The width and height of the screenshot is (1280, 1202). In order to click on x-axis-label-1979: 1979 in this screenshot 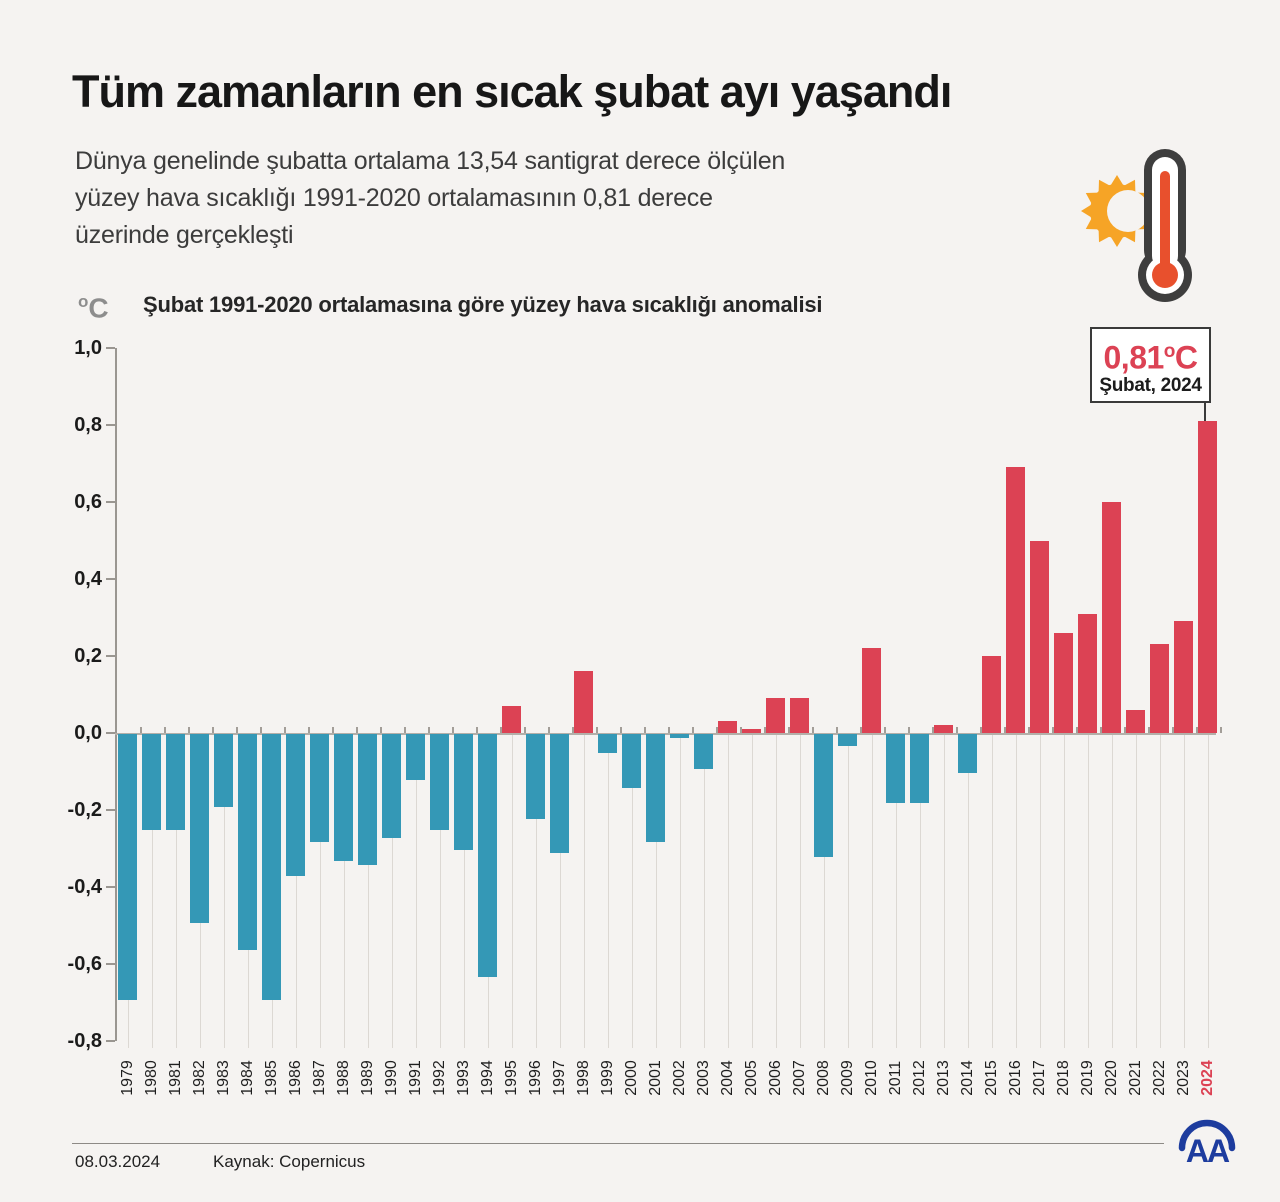, I will do `click(127, 1078)`.